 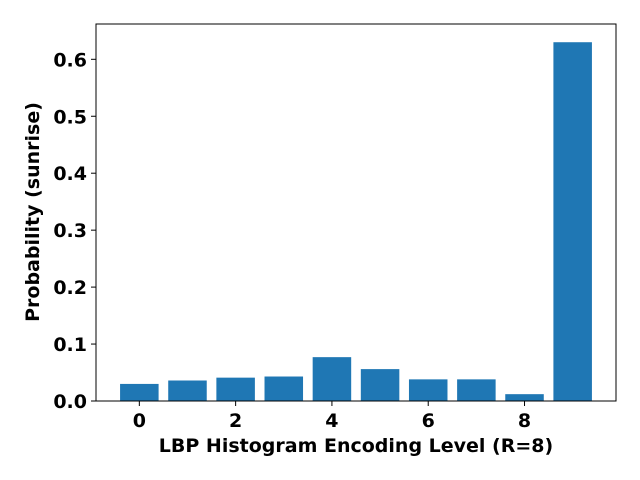 I want to click on x-tick-label: 8, so click(x=524, y=421).